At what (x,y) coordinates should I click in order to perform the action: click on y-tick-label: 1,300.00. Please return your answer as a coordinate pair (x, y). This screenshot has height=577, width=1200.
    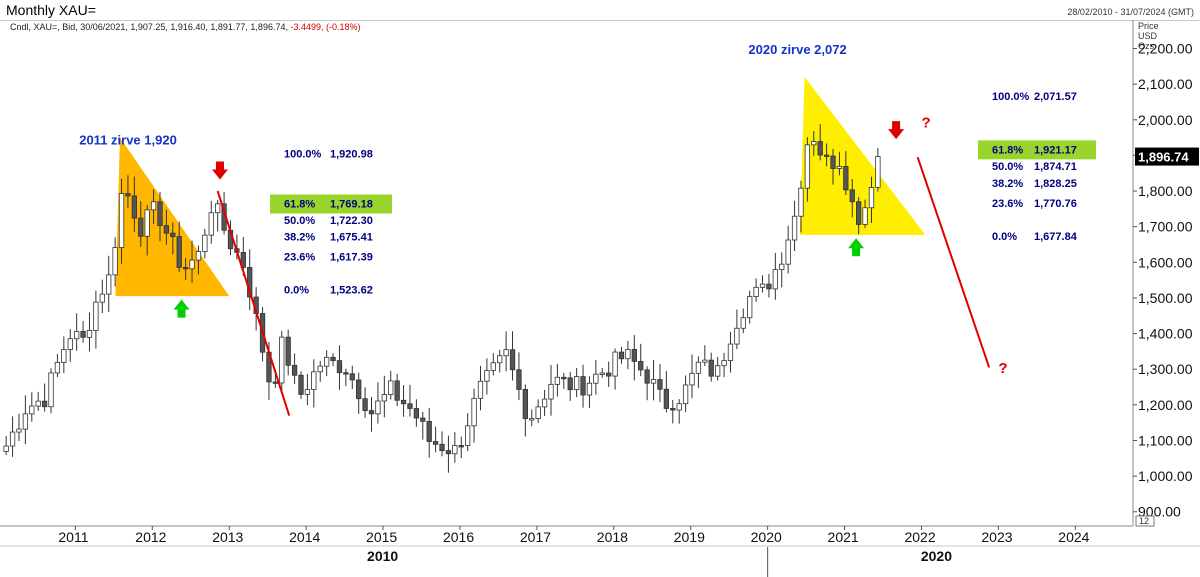
    Looking at the image, I should click on (1165, 369).